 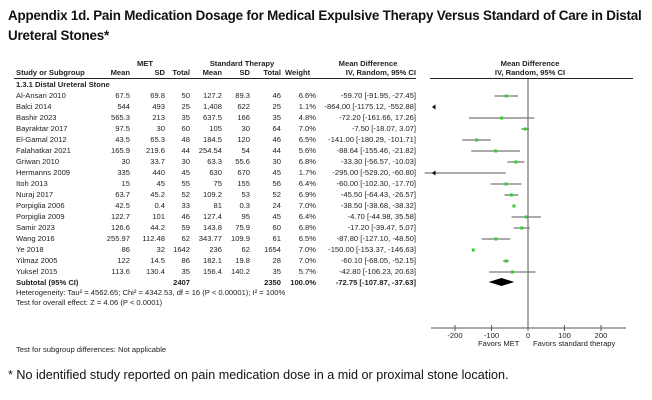 What do you see at coordinates (307, 227) in the screenshot?
I see `weight: 6.8%` at bounding box center [307, 227].